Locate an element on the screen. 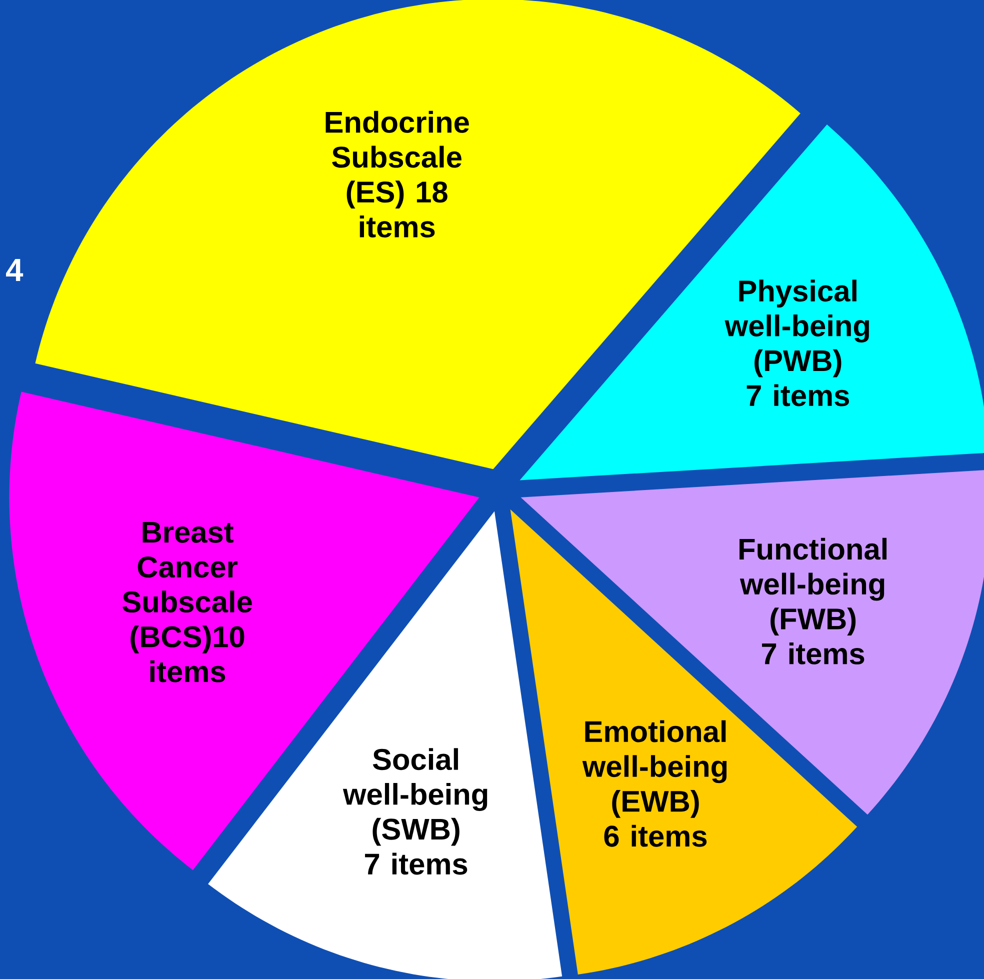 The image size is (984, 979). slice-label: Physical well-being (PWB) 7 items is located at coordinates (796, 343).